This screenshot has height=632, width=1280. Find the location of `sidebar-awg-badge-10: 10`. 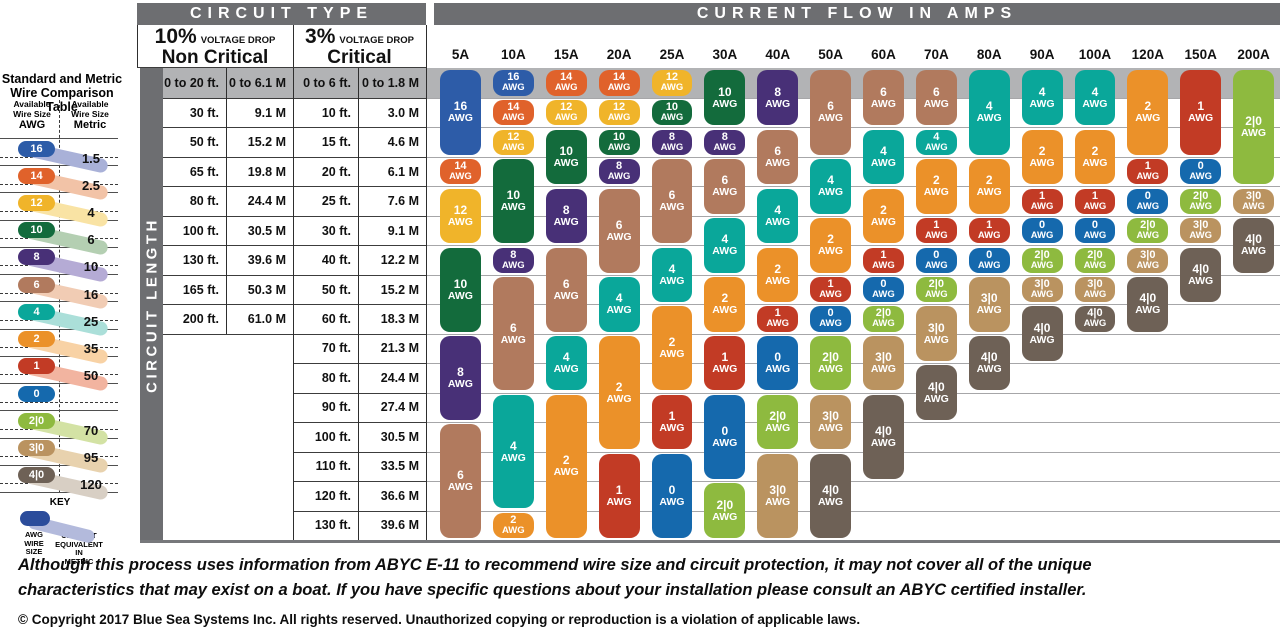

sidebar-awg-badge-10: 10 is located at coordinates (36, 230).